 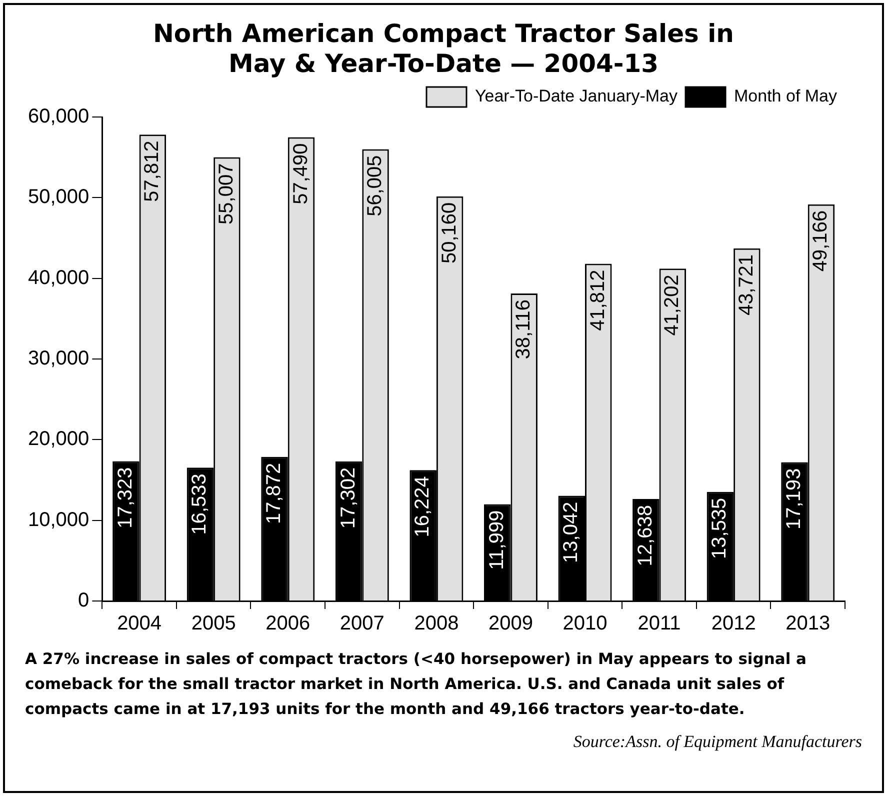 What do you see at coordinates (59, 439) in the screenshot?
I see `y-tick-label: 20,000` at bounding box center [59, 439].